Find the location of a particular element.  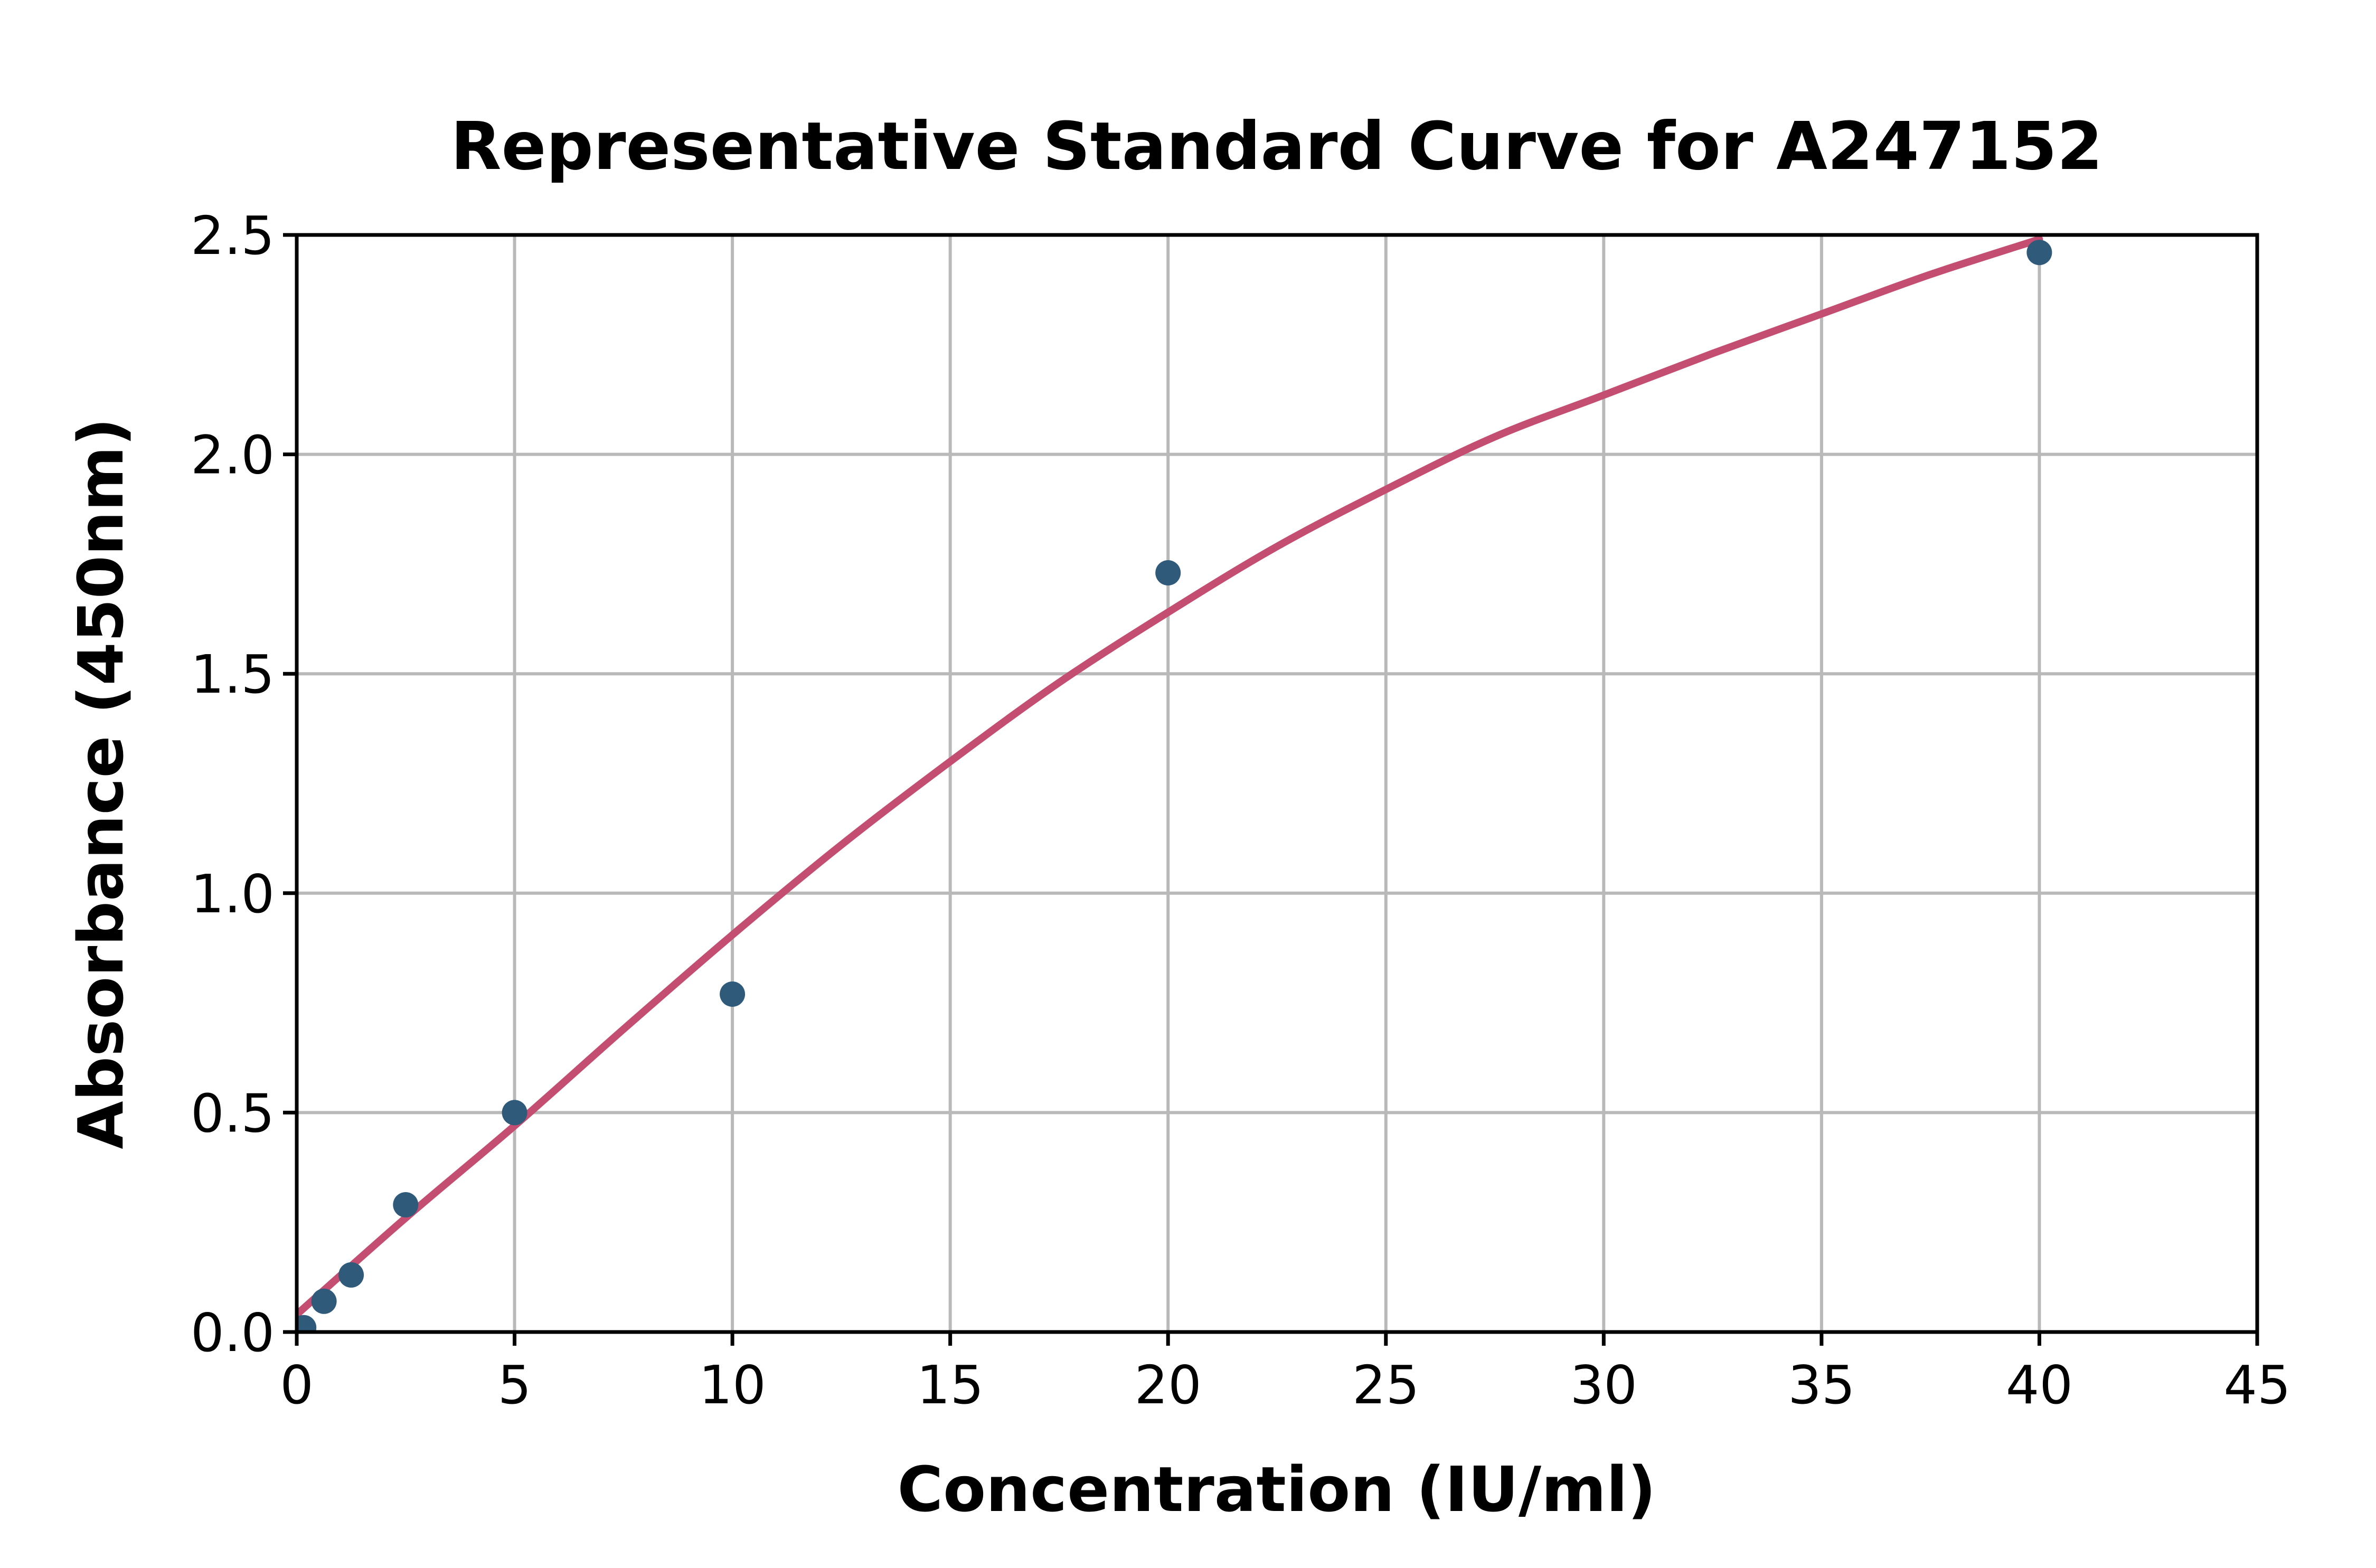

x-axis-label: Concentration (IU/ml) is located at coordinates (1277, 1489).